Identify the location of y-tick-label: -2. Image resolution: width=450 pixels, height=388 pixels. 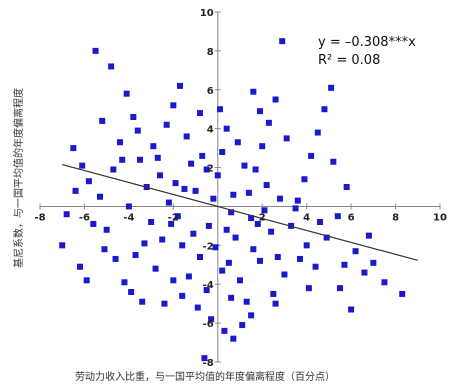
(208, 246).